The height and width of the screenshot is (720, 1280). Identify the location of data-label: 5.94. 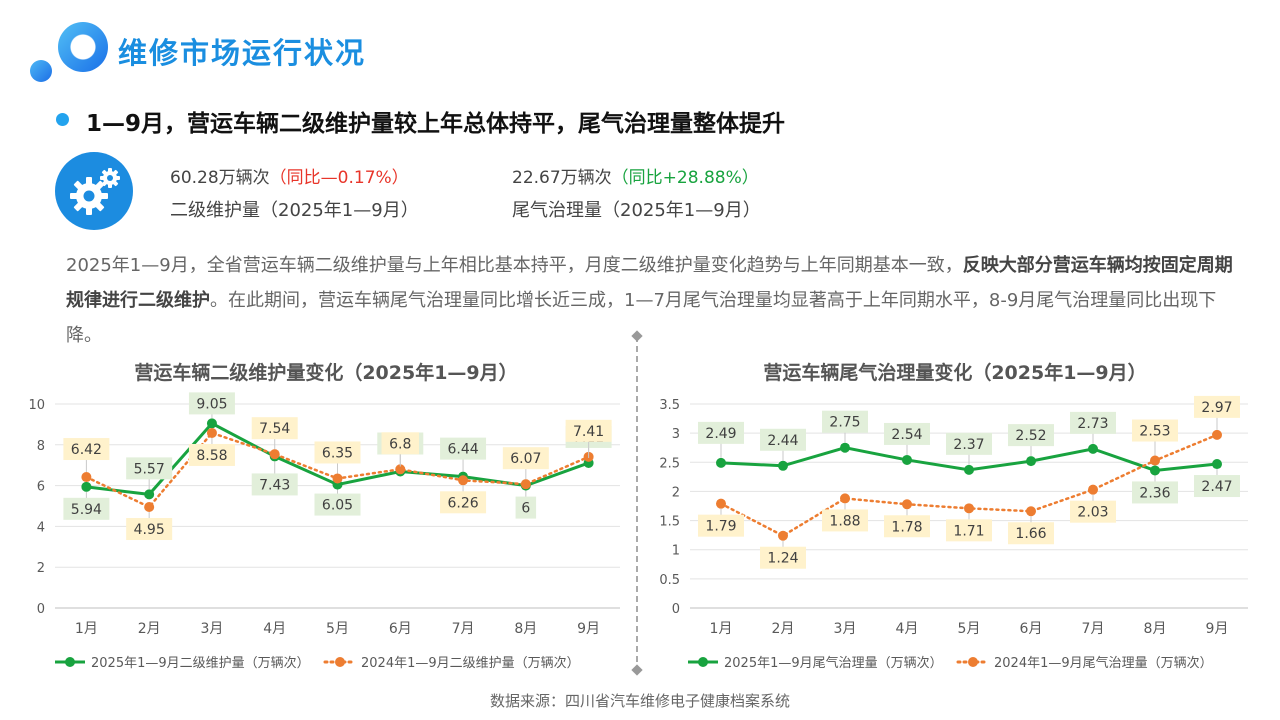
(86, 510).